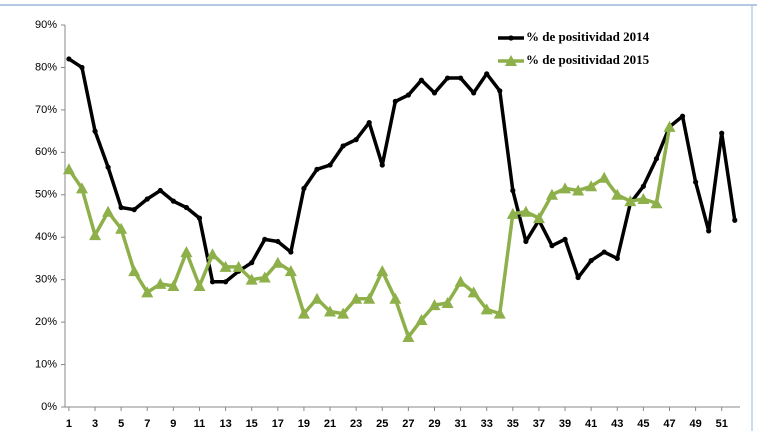 The height and width of the screenshot is (431, 757). I want to click on x-tick-label: 9, so click(173, 424).